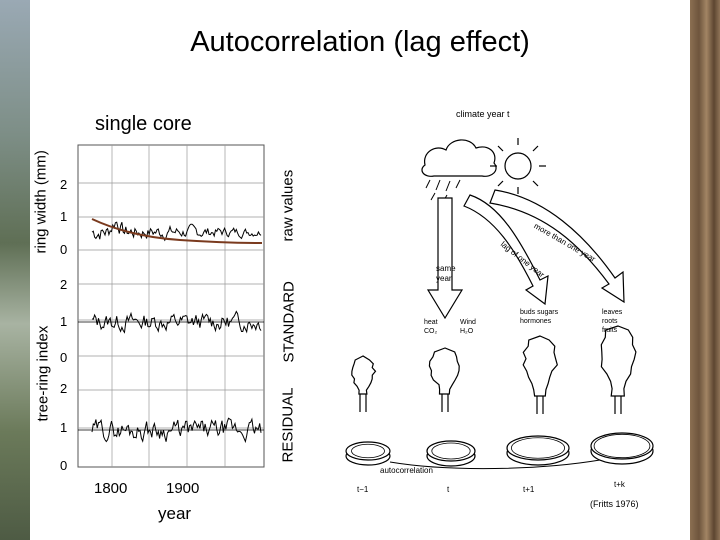  I want to click on wind-h2o-label: Wind H₂O, so click(468, 327).